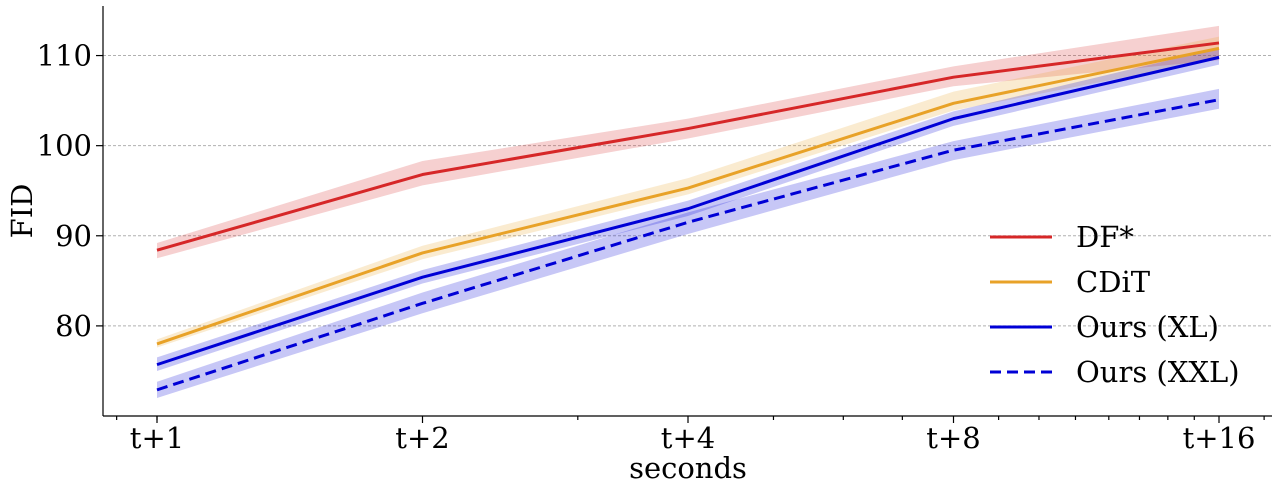  Describe the element at coordinates (22, 211) in the screenshot. I see `y-axis-label: FID` at that location.